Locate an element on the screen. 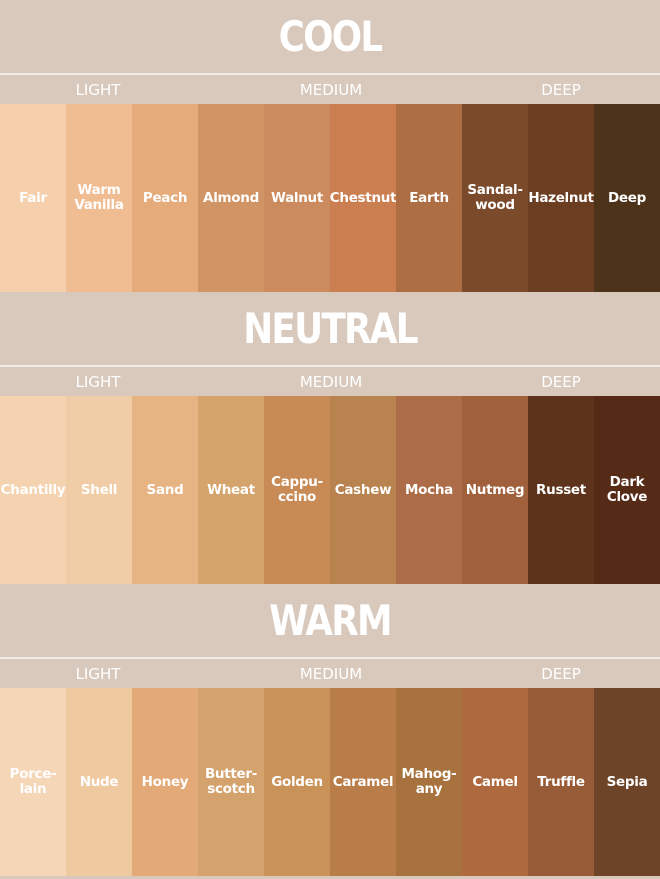 This screenshot has height=879, width=660. swatch: Honey is located at coordinates (165, 782).